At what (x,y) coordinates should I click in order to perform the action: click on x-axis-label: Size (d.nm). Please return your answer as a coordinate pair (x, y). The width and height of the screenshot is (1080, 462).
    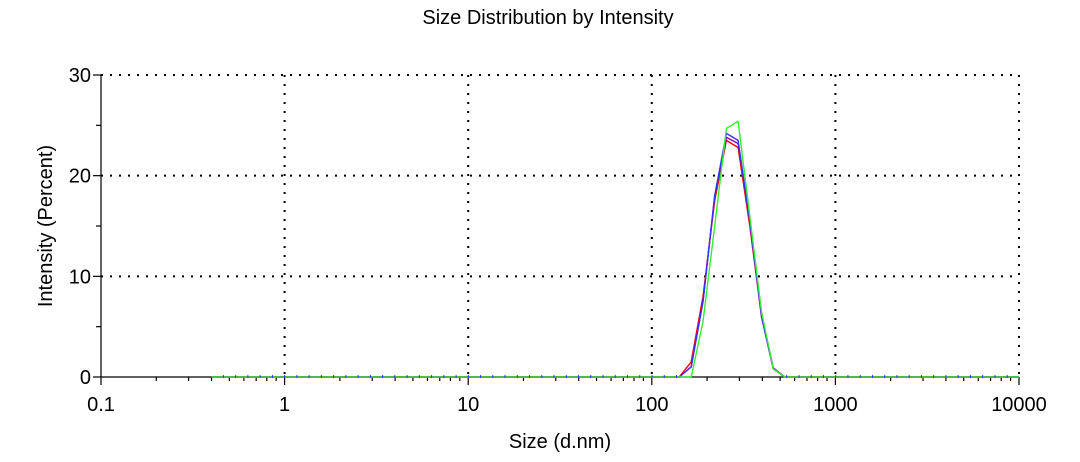
    Looking at the image, I should click on (560, 442).